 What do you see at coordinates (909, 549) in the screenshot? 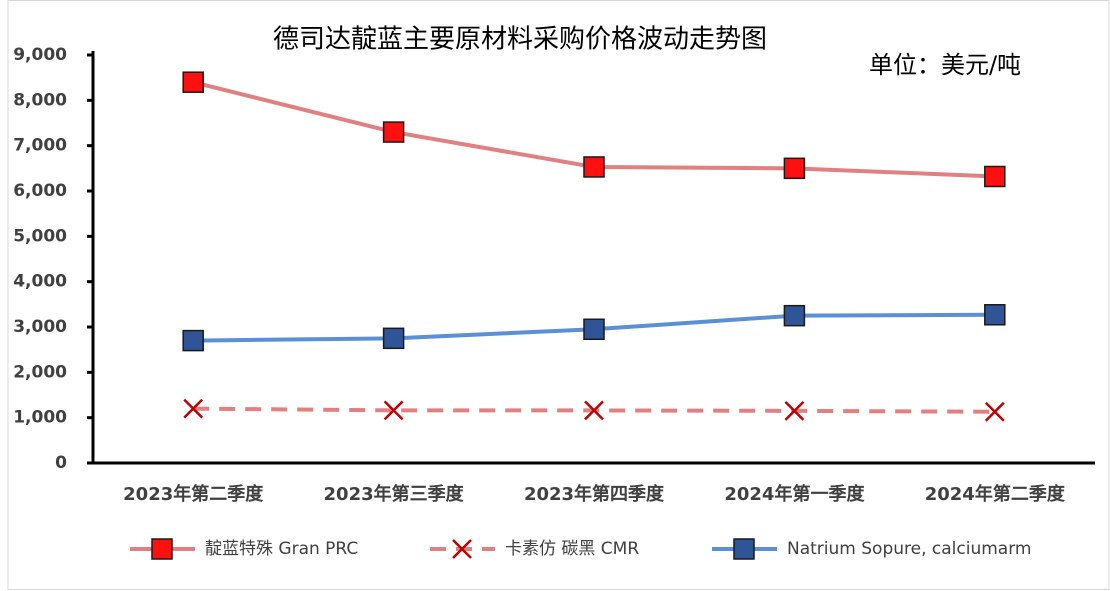
I see `legend-label: Natrium Sopure, calciumarm` at bounding box center [909, 549].